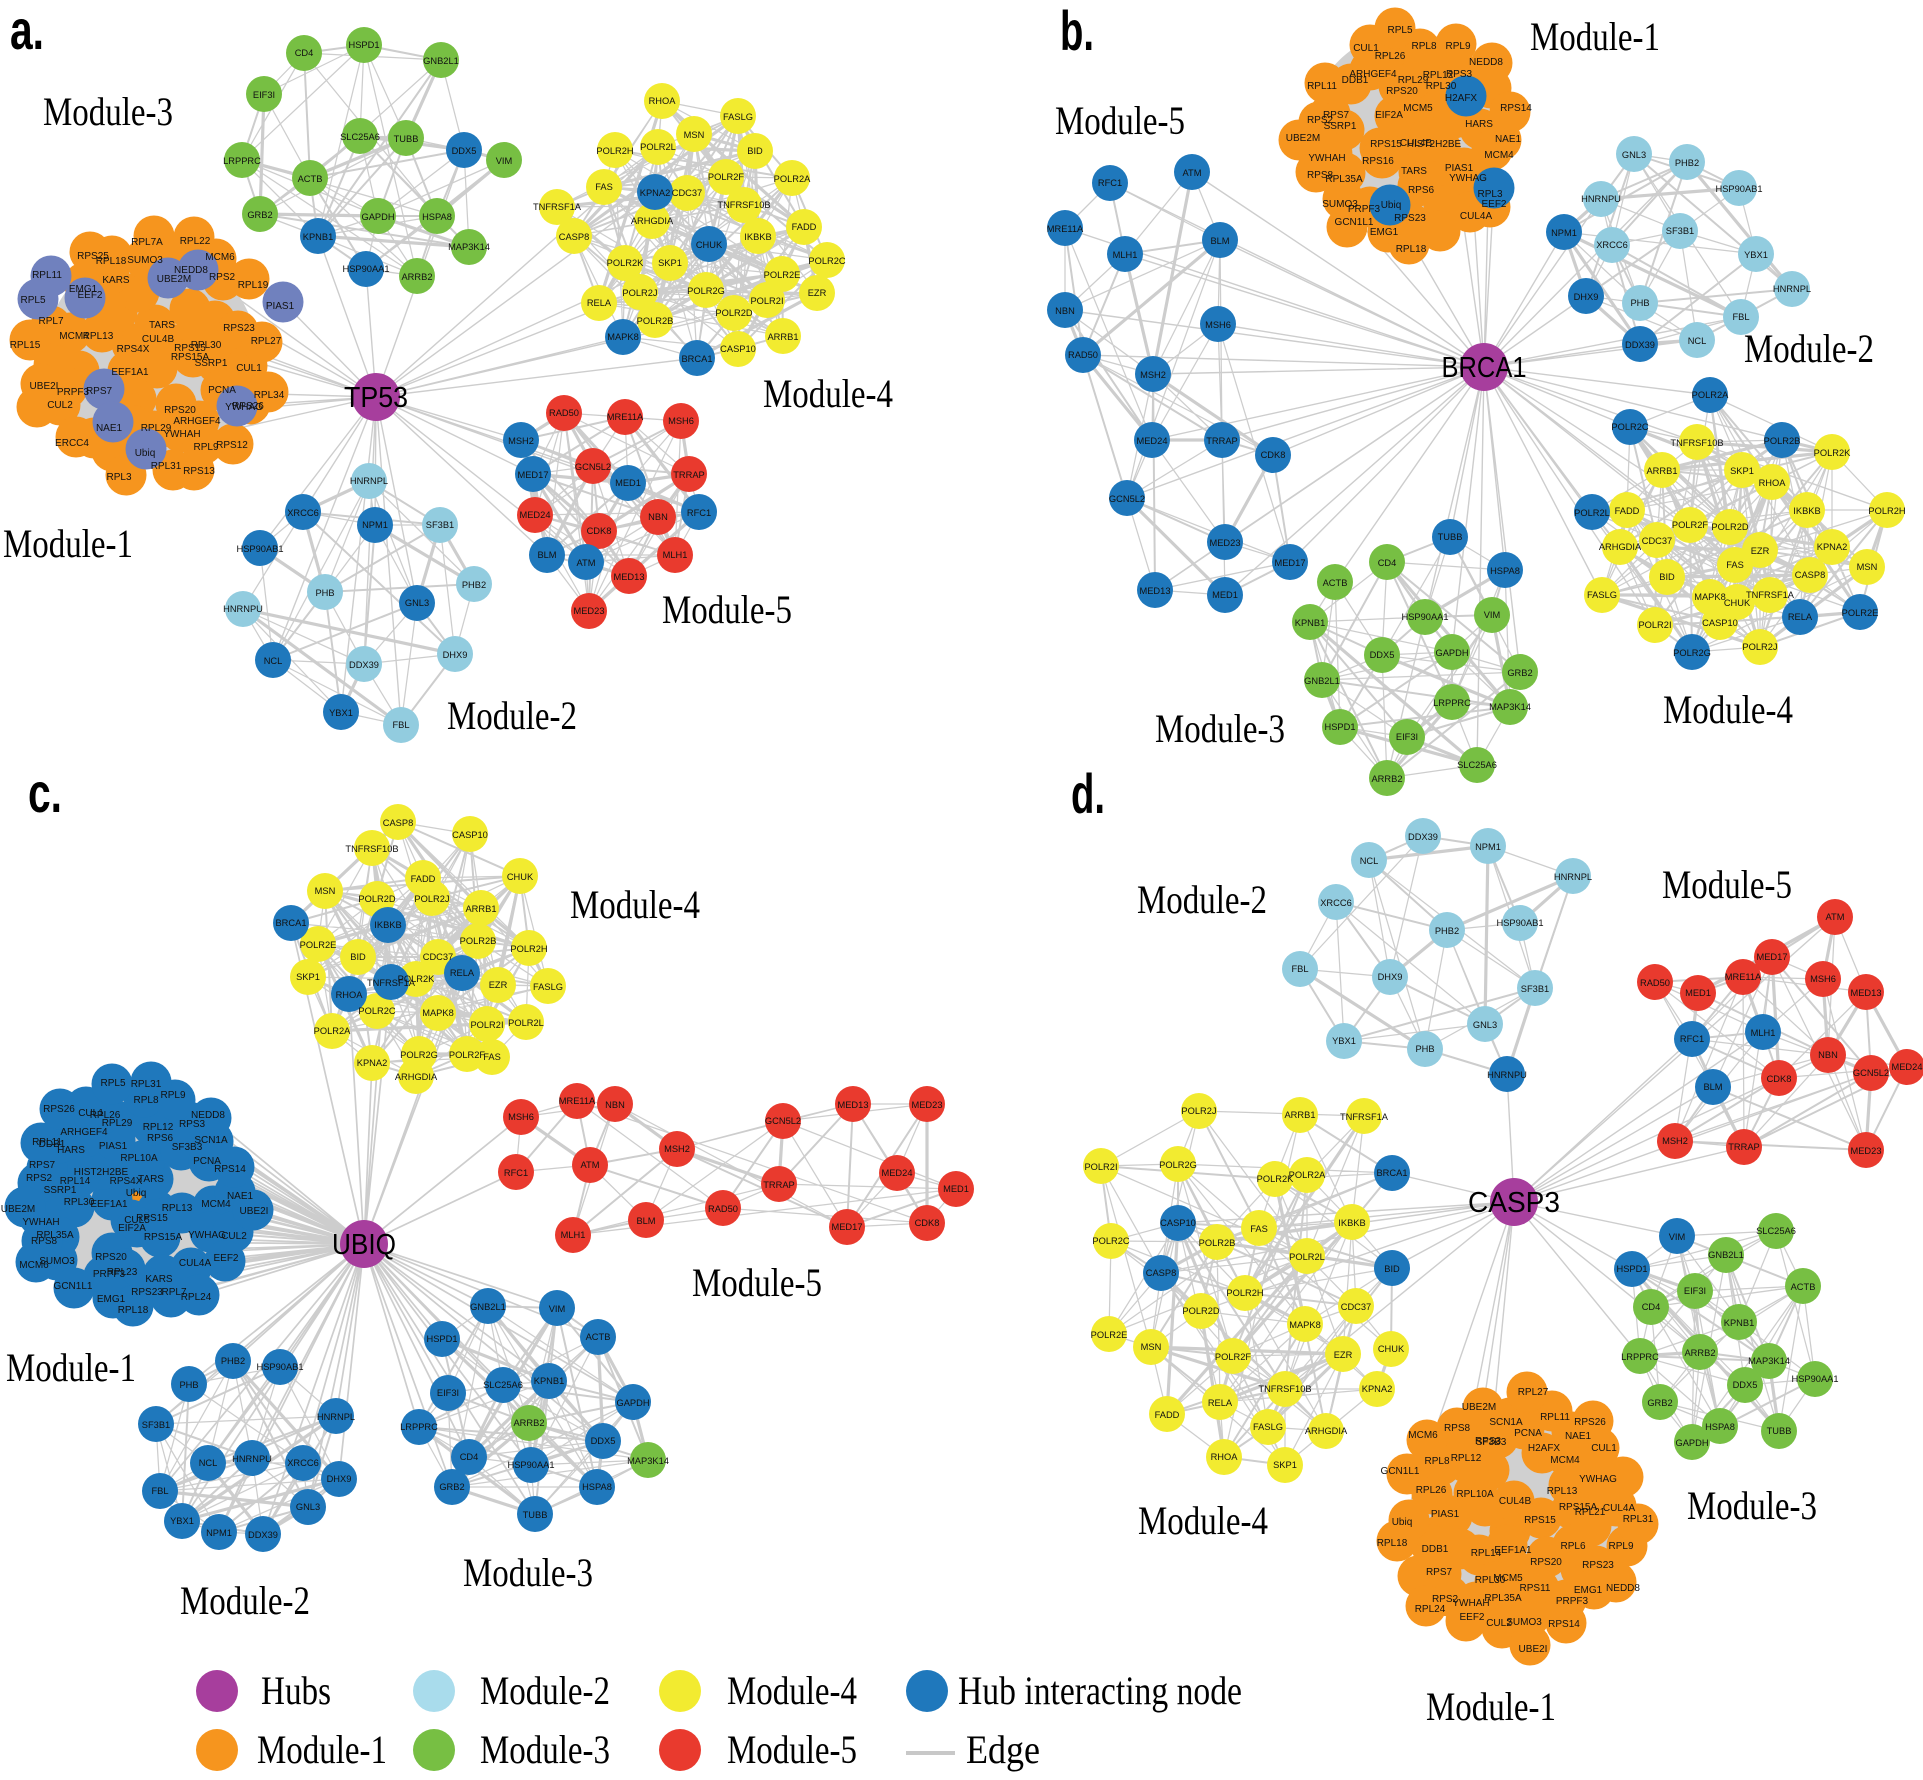 This screenshot has height=1780, width=1923. What do you see at coordinates (696, 359) in the screenshot?
I see `svg-text: BRCA1` at bounding box center [696, 359].